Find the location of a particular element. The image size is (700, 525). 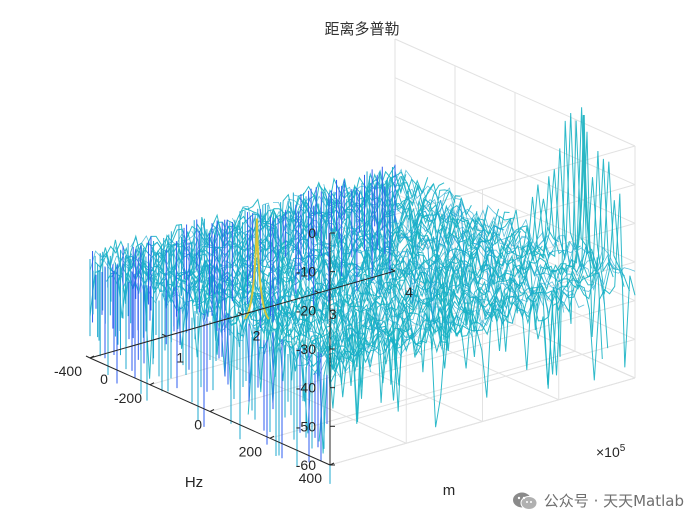

chart-title: 距离多普勒 is located at coordinates (361, 29).